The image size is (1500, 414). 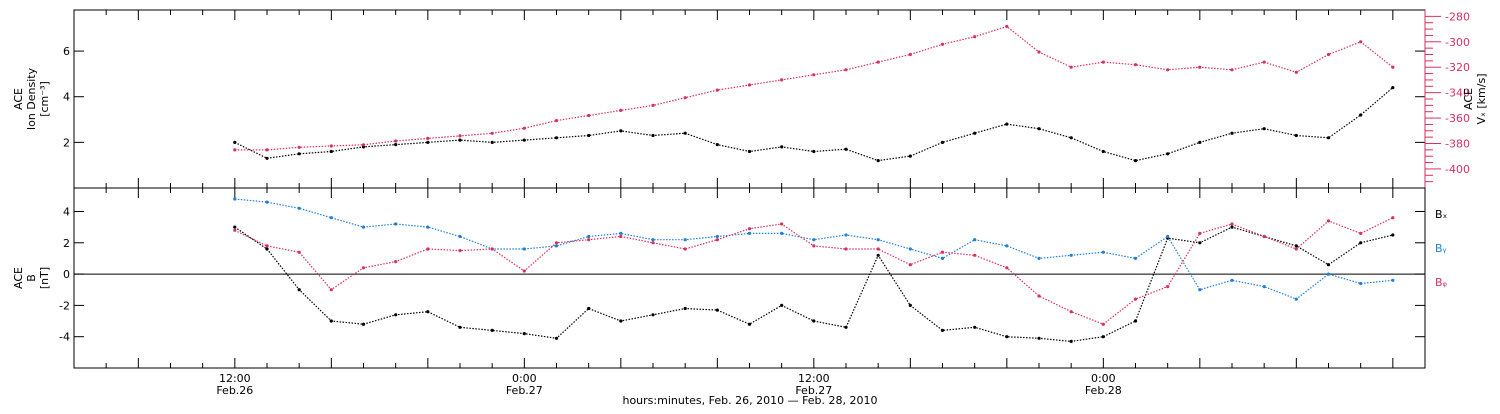 What do you see at coordinates (1468, 99) in the screenshot?
I see `y-axis-label-right: ACE` at bounding box center [1468, 99].